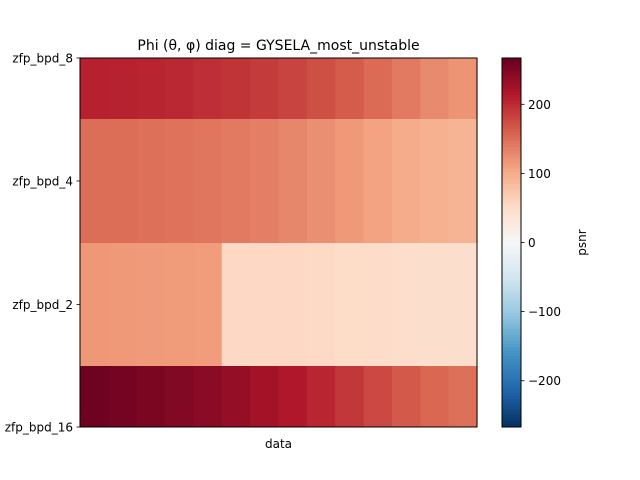  What do you see at coordinates (511, 243) in the screenshot?
I see `colorbar` at bounding box center [511, 243].